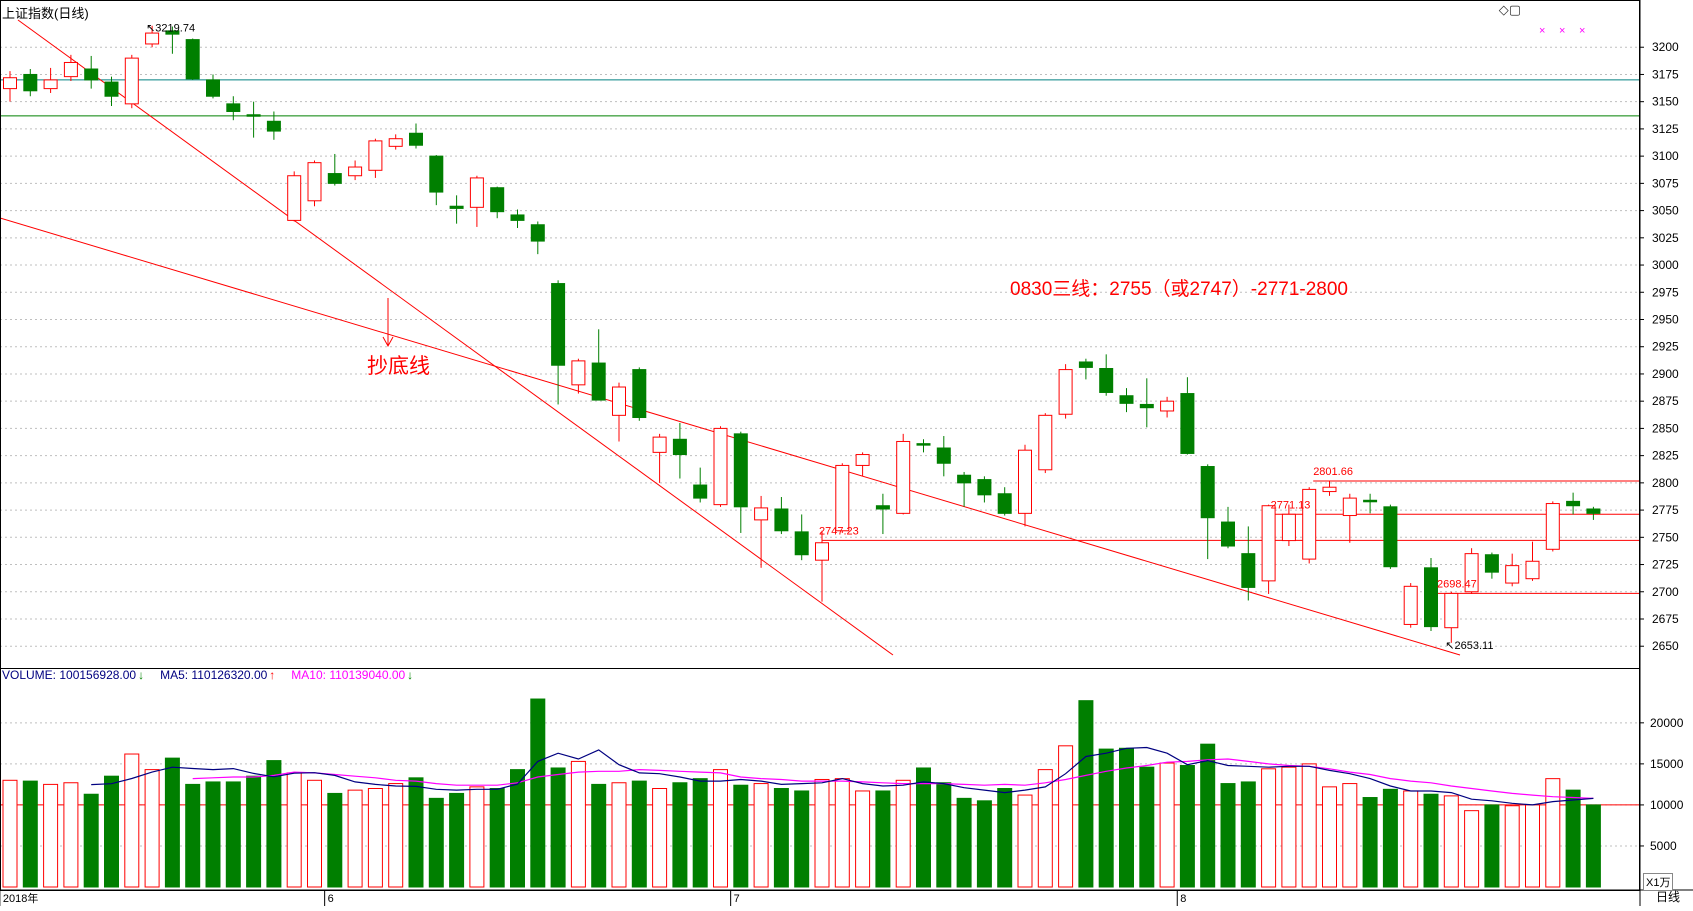  What do you see at coordinates (1665, 565) in the screenshot?
I see `price-tick-label: 2725` at bounding box center [1665, 565].